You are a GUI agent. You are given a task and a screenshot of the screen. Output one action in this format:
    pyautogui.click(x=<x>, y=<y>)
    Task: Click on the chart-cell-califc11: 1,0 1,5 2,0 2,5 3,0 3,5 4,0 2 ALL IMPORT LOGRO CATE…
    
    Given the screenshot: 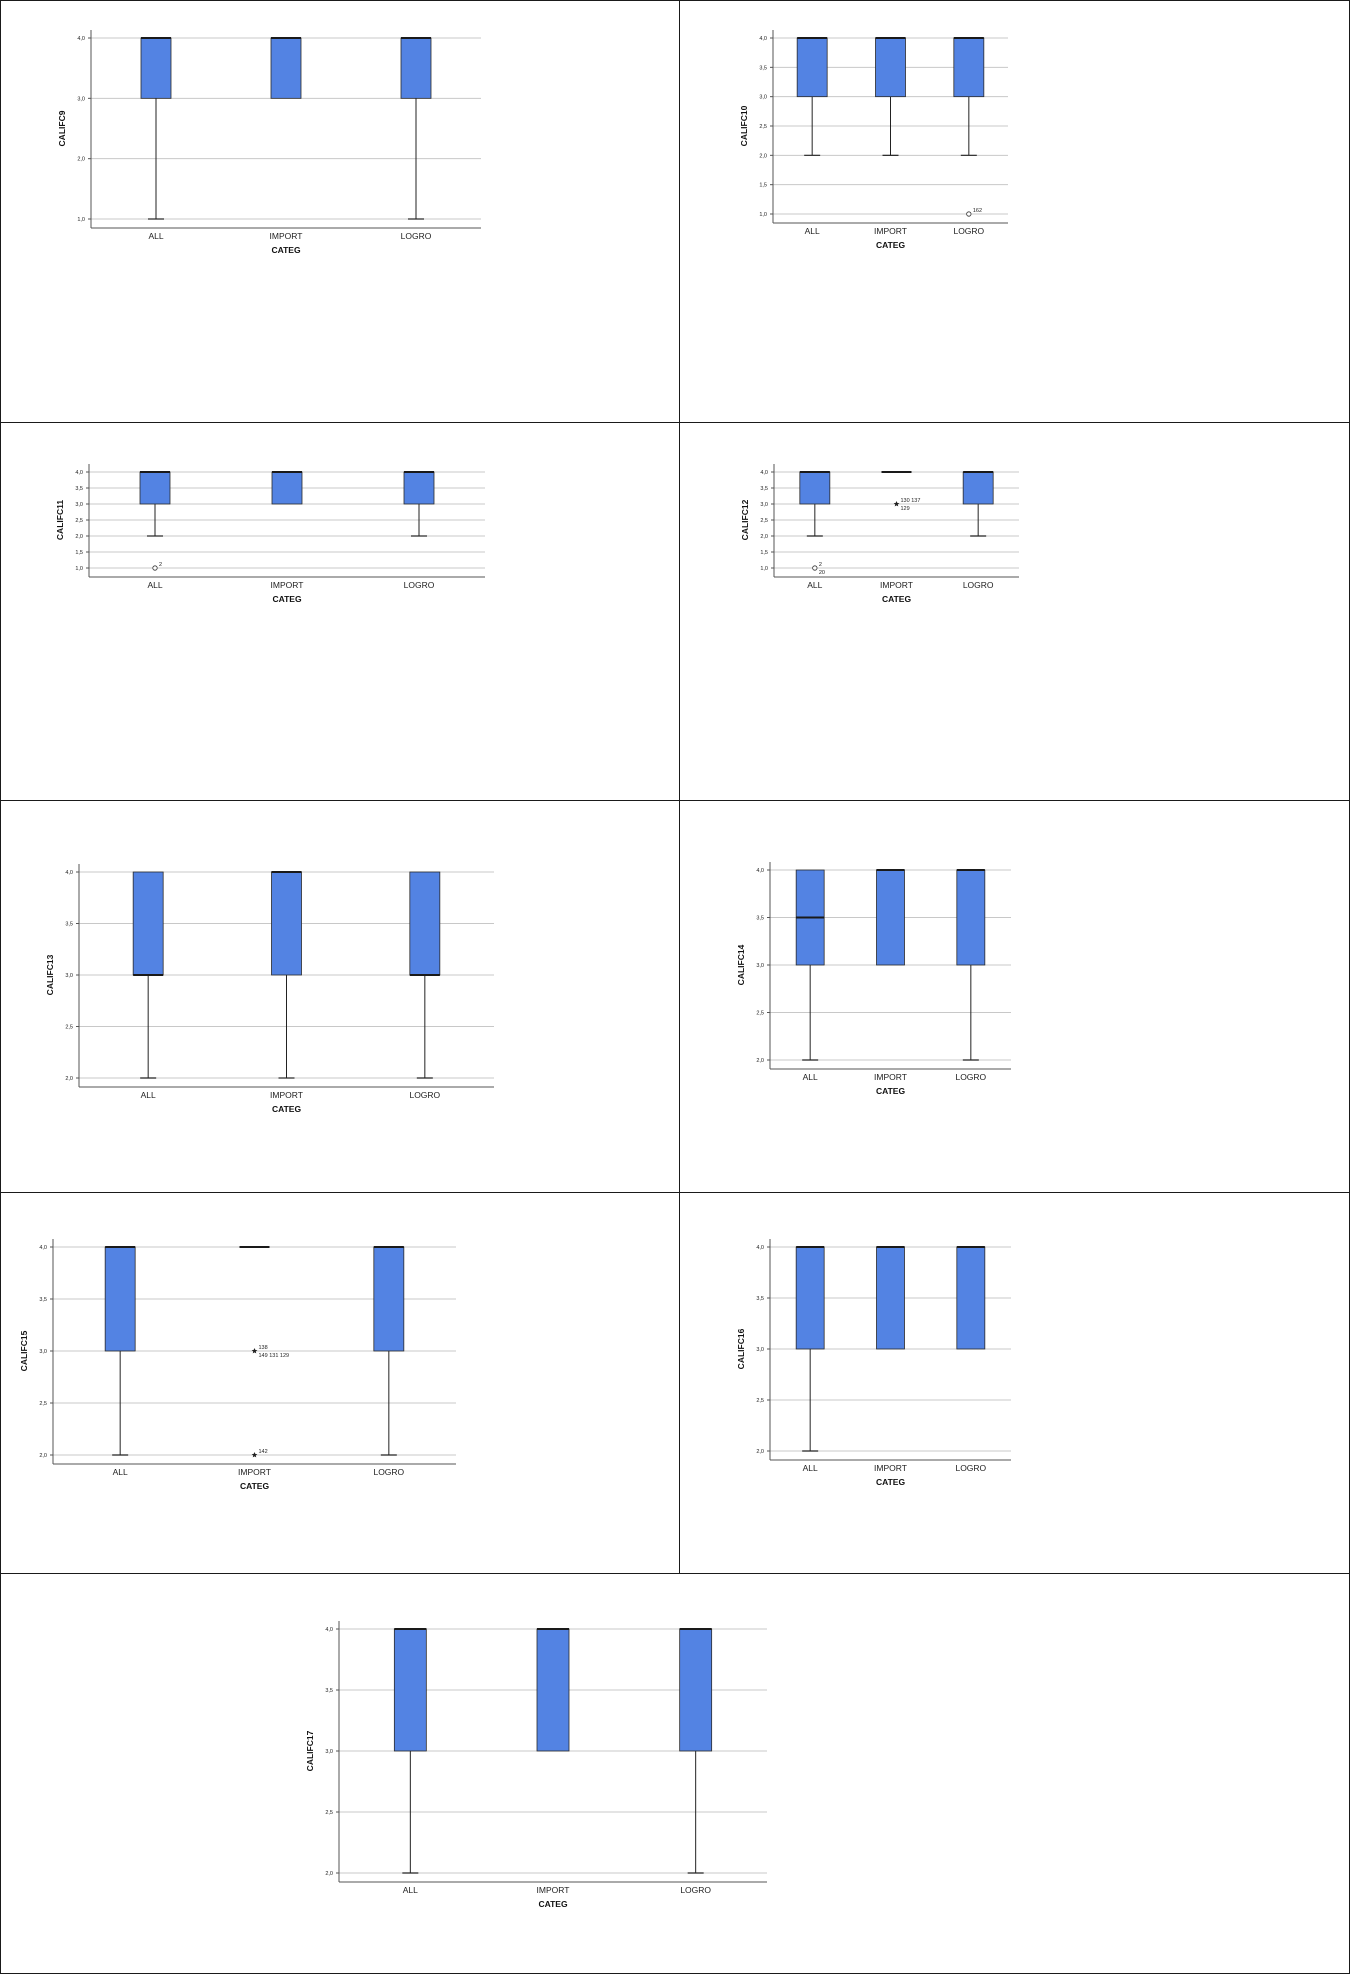 What is the action you would take?
    pyautogui.click(x=340, y=611)
    